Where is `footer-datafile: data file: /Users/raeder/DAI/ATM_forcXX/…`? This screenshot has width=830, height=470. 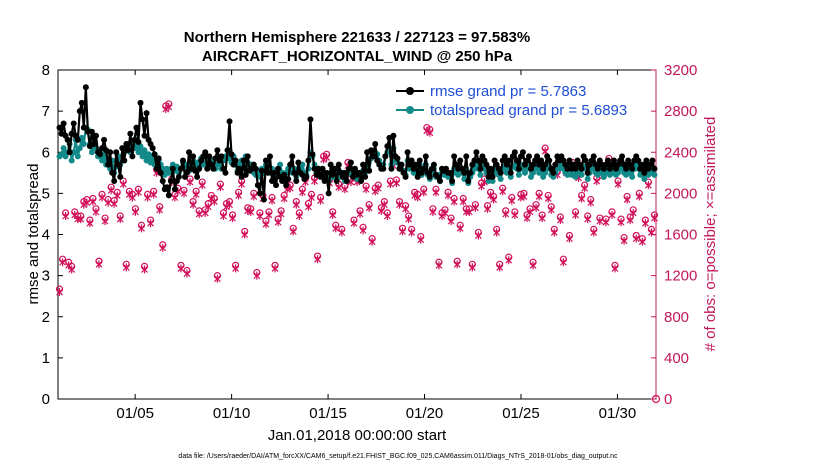 footer-datafile: data file: /Users/raeder/DAI/ATM_forcXX/… is located at coordinates (398, 456).